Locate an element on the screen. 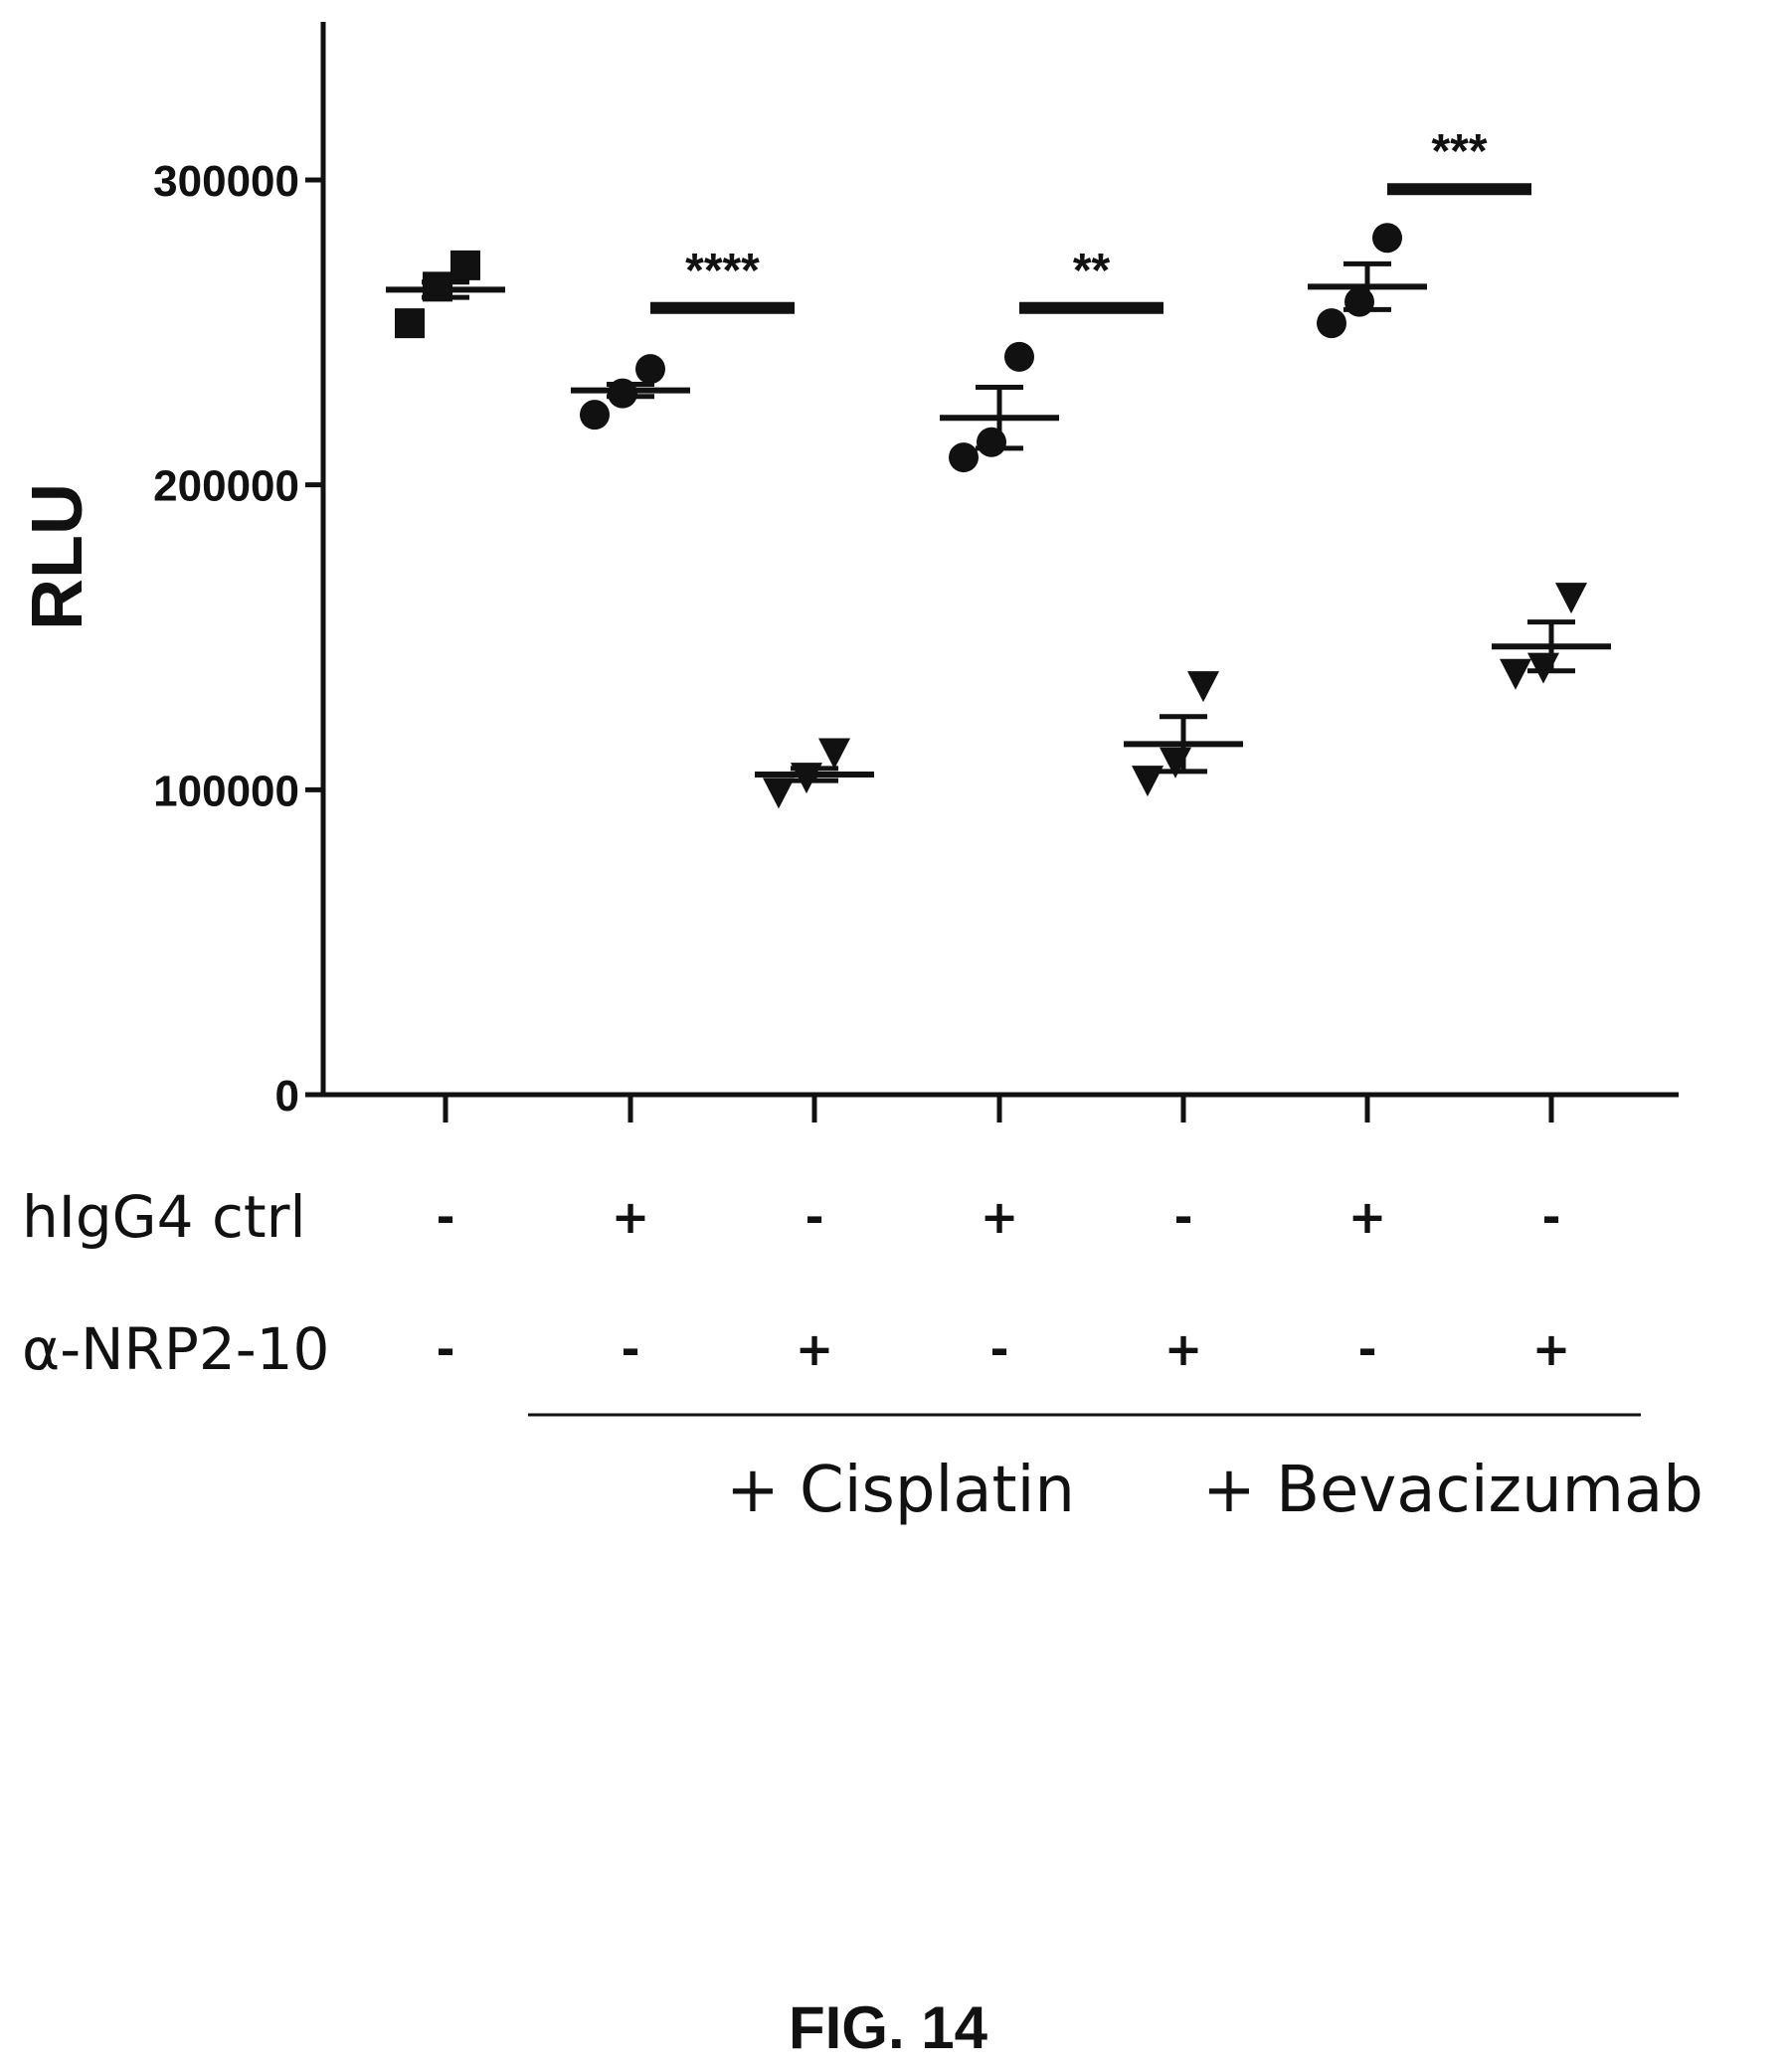  y-tick-label: 100000 is located at coordinates (226, 791).